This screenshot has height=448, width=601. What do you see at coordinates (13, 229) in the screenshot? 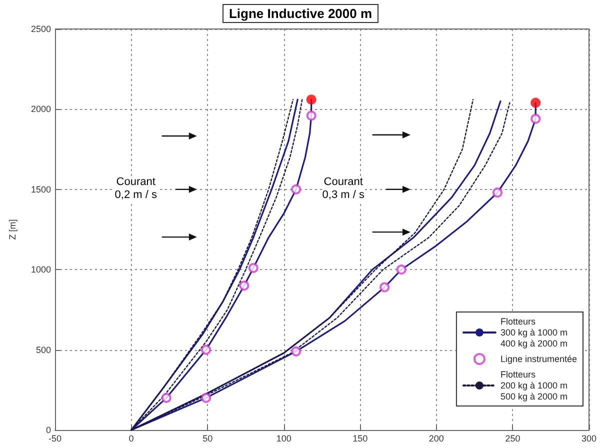
I see `y-axis-title: Z [m]` at bounding box center [13, 229].